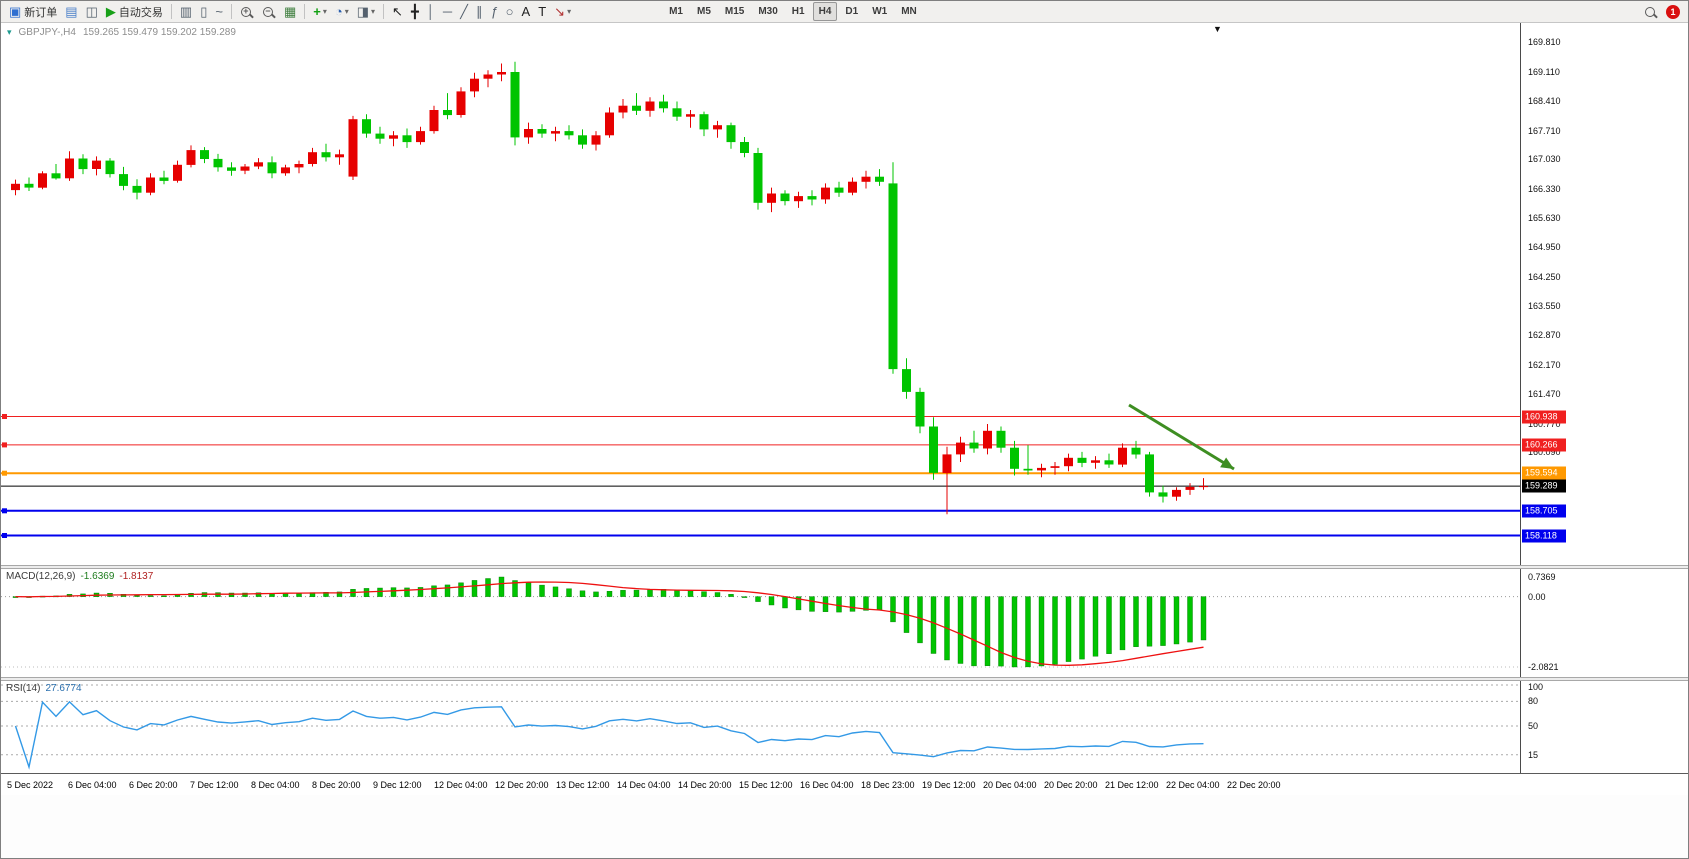 This screenshot has width=1689, height=859. What do you see at coordinates (798, 11) in the screenshot?
I see `timeframe-h1-button: H1` at bounding box center [798, 11].